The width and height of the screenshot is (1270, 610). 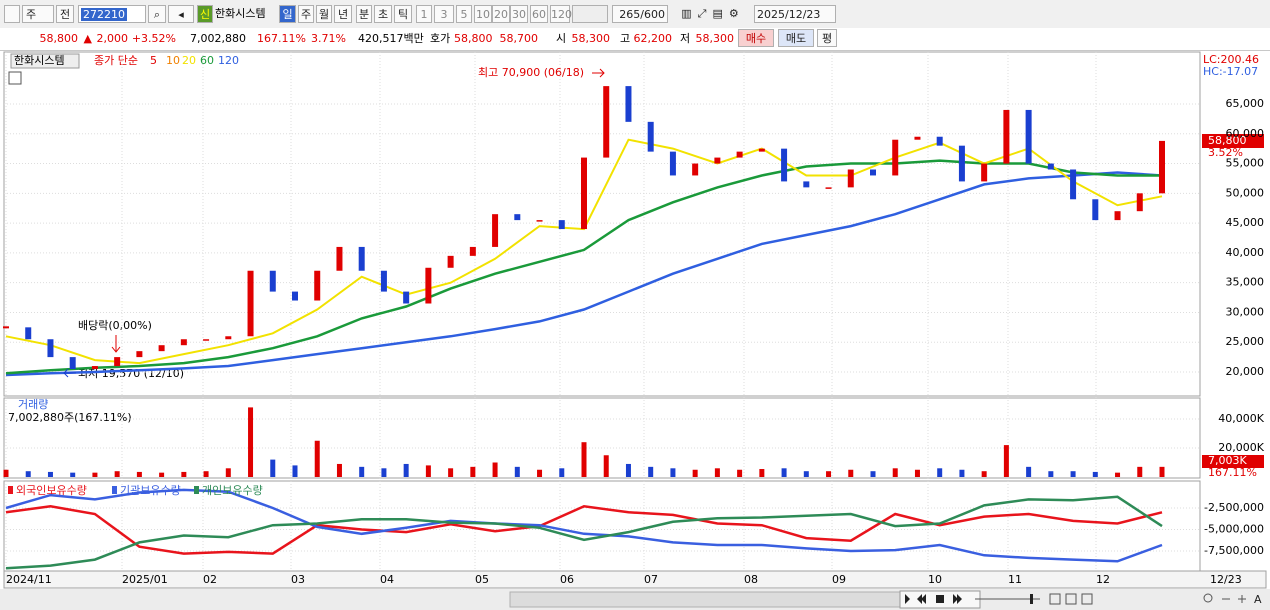 What do you see at coordinates (1230, 71) in the screenshot?
I see `hc: HC:-17.07` at bounding box center [1230, 71].